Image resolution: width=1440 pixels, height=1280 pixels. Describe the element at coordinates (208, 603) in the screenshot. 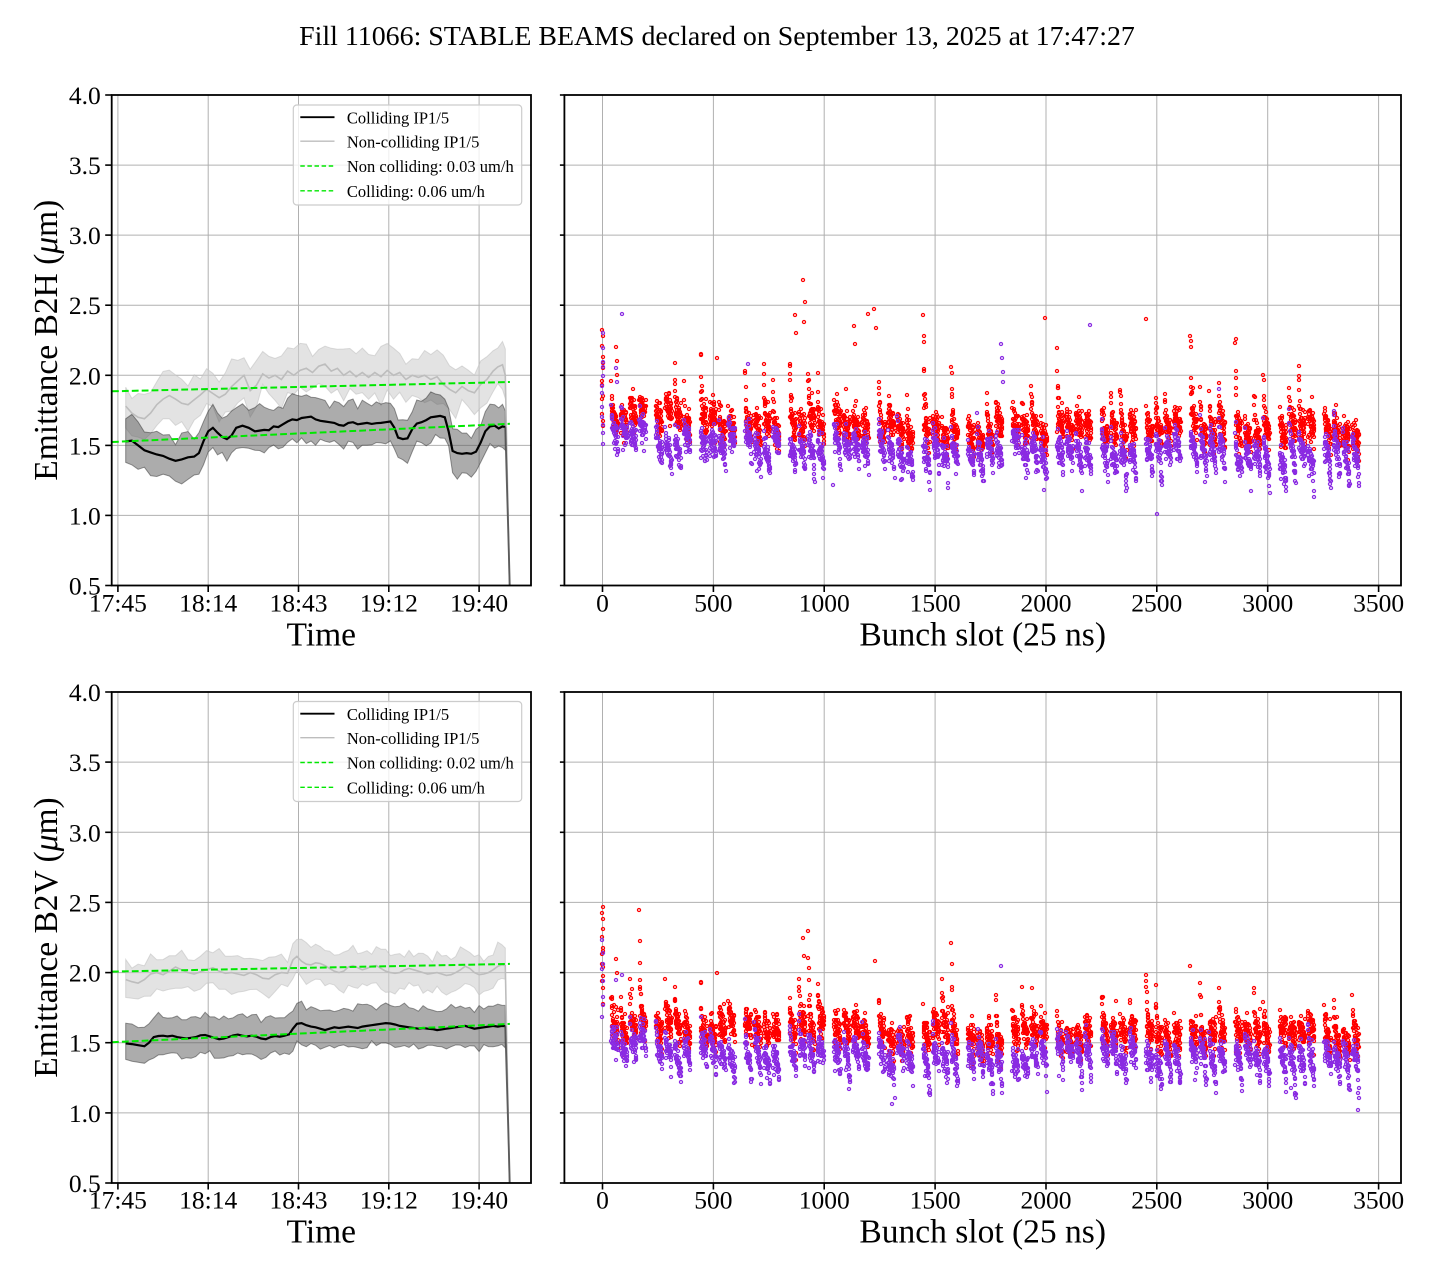

I see `svg-text: 18:14` at that location.